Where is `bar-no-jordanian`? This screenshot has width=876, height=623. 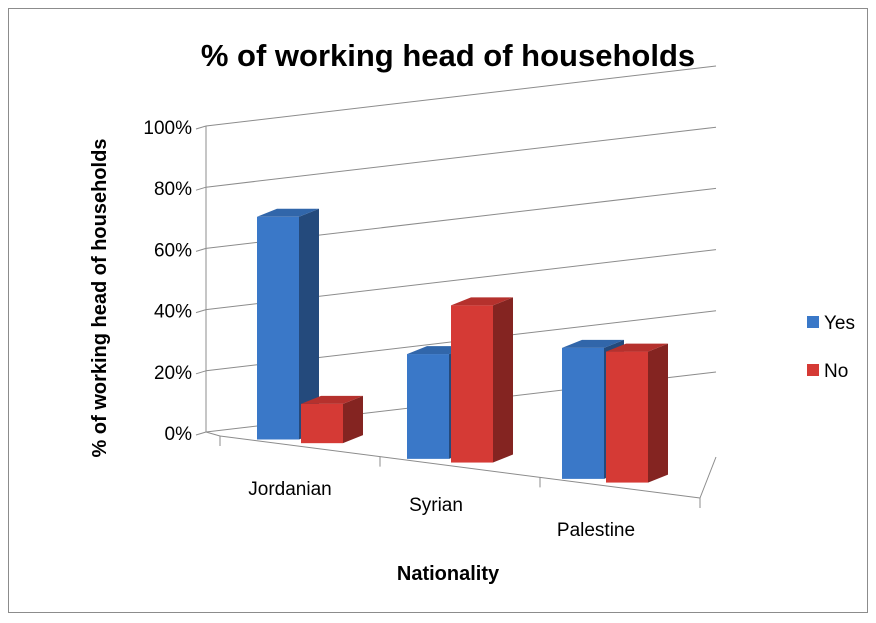
bar-no-jordanian is located at coordinates (332, 419).